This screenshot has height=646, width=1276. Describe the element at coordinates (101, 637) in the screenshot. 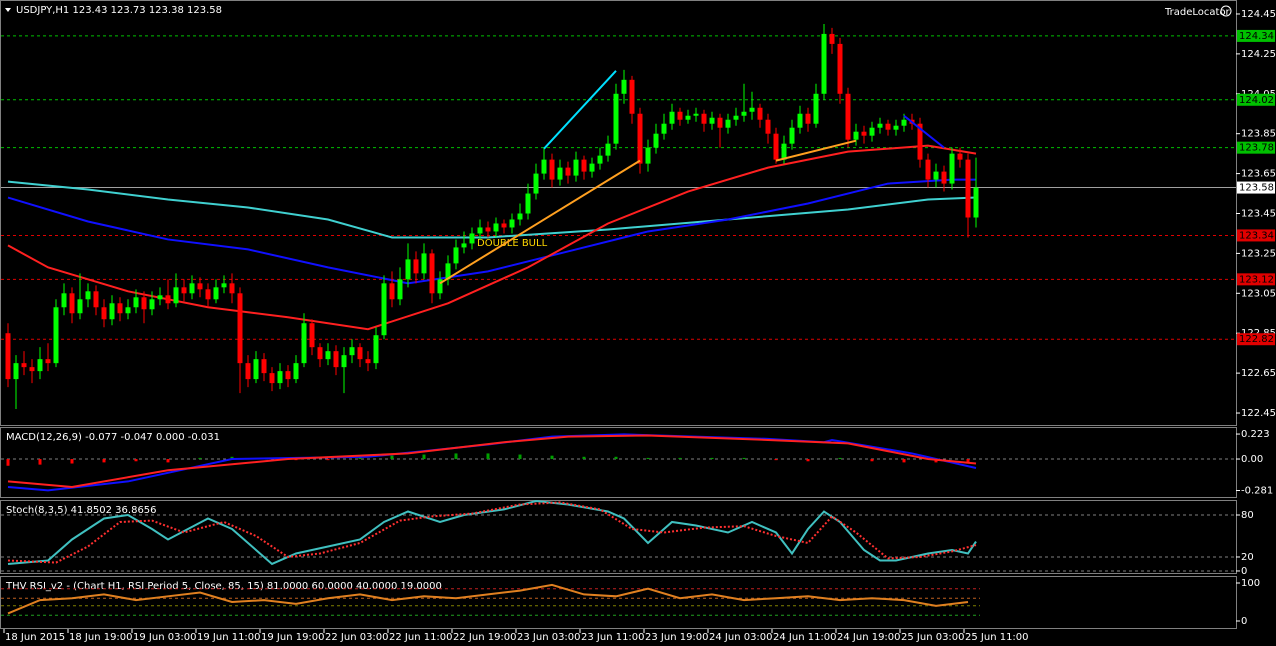

I see `x-tick-label: 18 Jun 19:00` at that location.